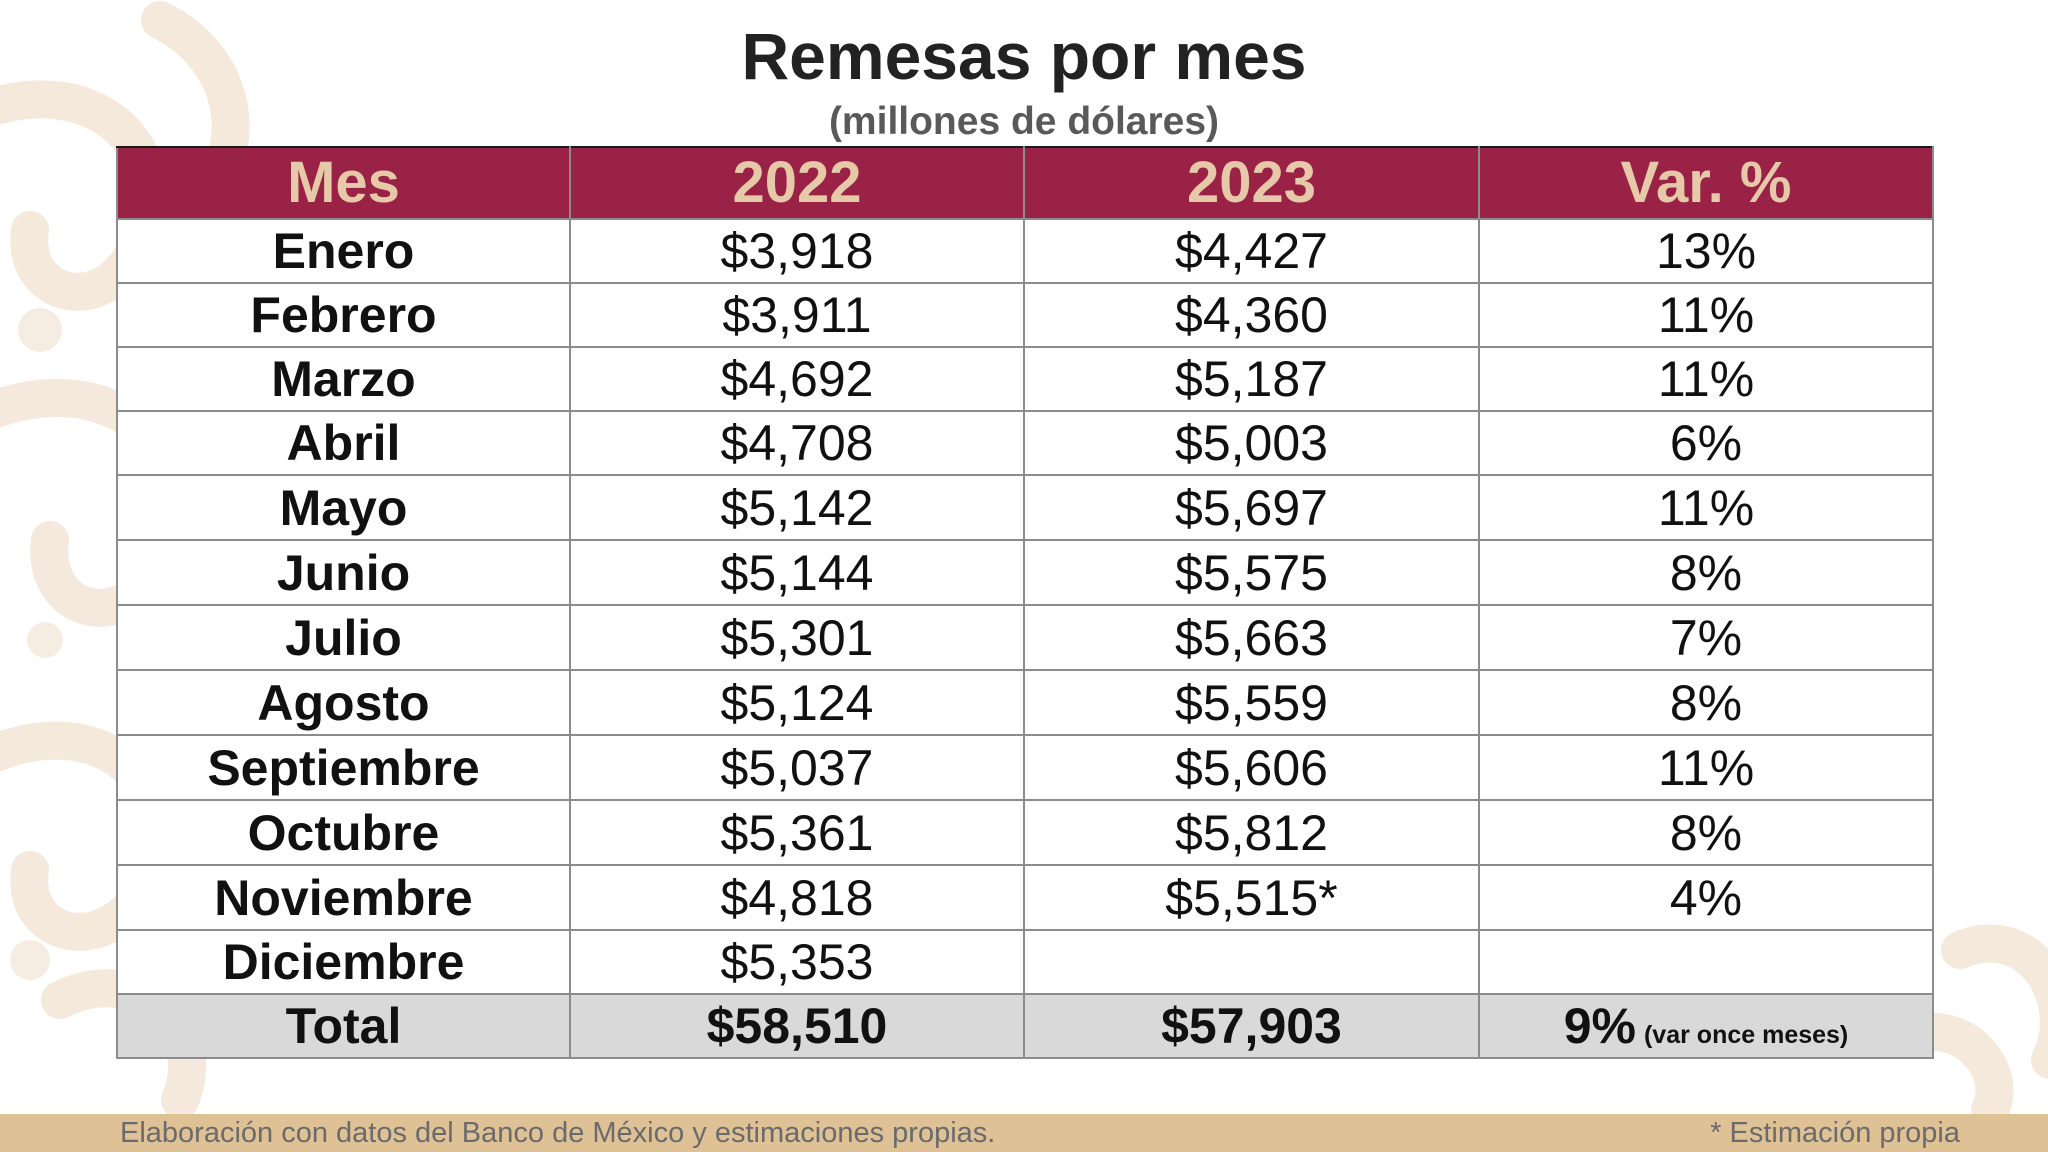 This screenshot has height=1152, width=2048. What do you see at coordinates (797, 962) in the screenshot?
I see `cell-2022: $5,353` at bounding box center [797, 962].